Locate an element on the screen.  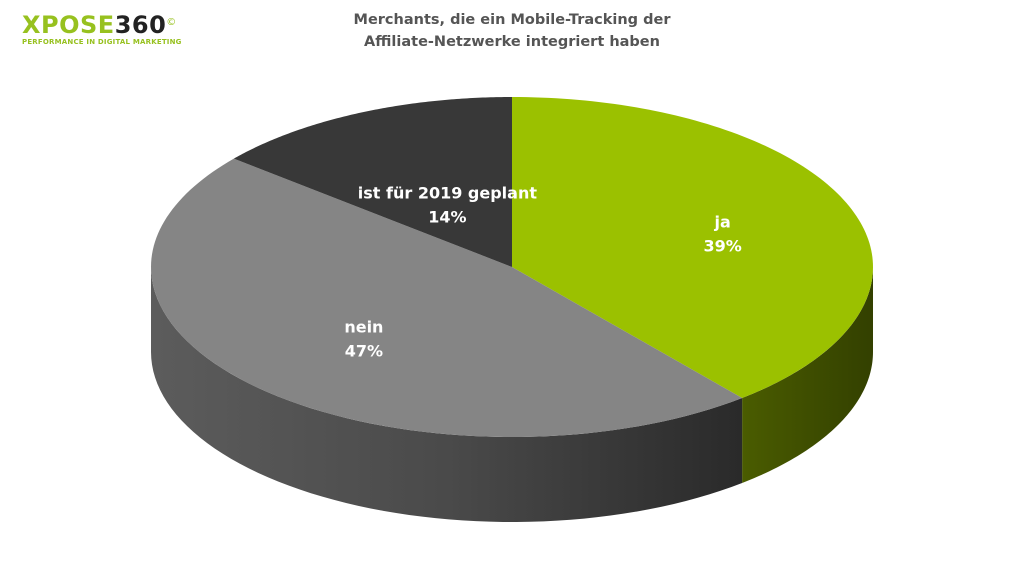
logo-prefix: XPOSE is located at coordinates (68, 25).